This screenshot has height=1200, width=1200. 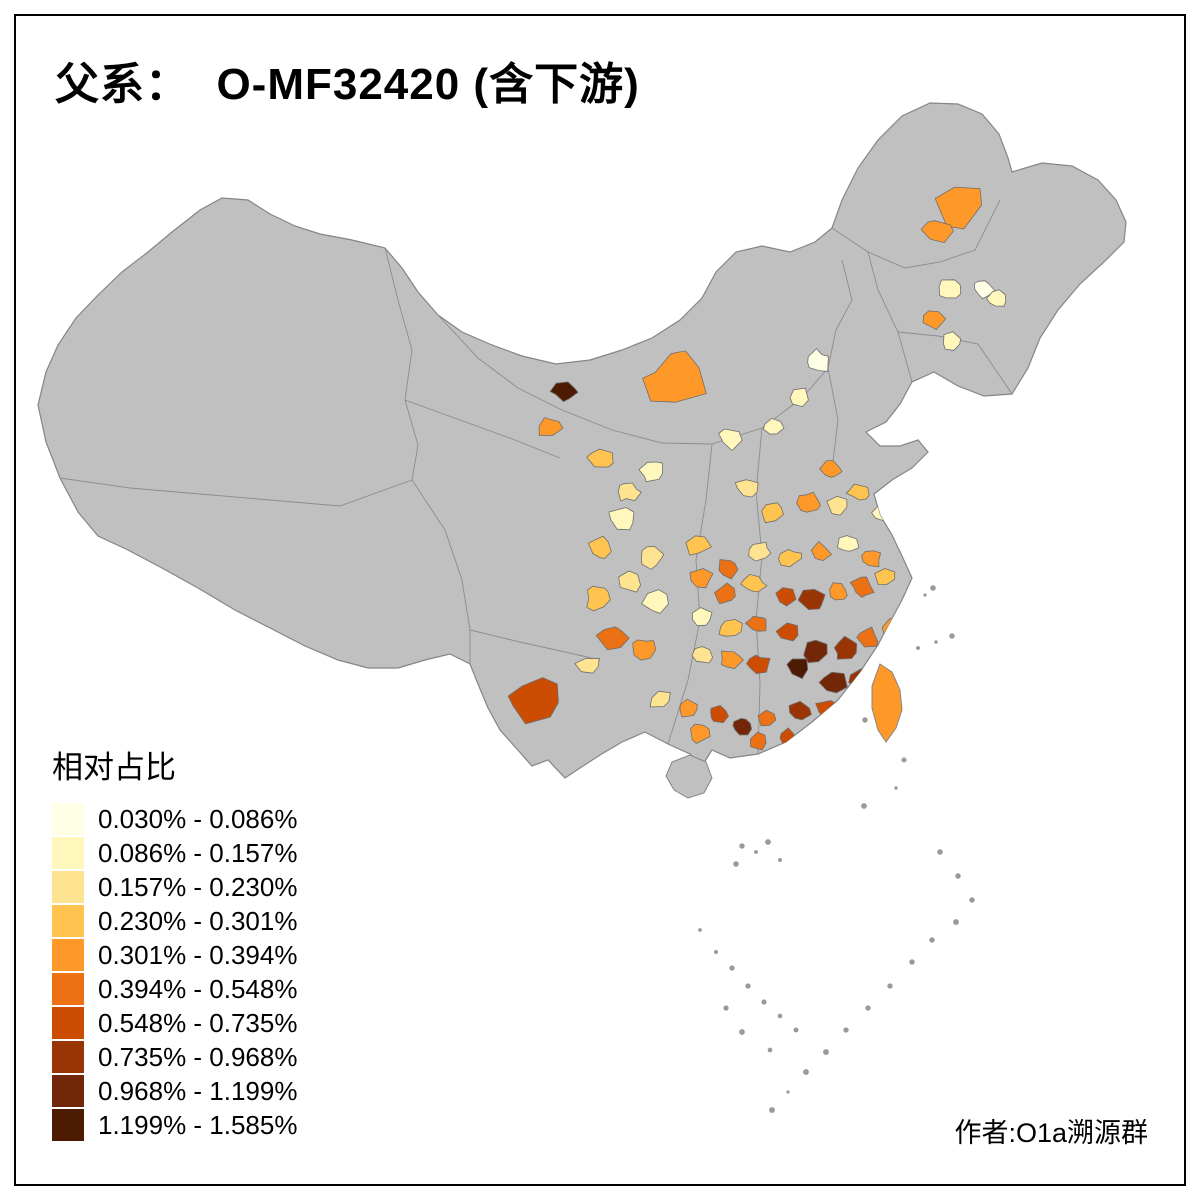 I want to click on legend-item: 0.735% - 0.968%, so click(x=174, y=1057).